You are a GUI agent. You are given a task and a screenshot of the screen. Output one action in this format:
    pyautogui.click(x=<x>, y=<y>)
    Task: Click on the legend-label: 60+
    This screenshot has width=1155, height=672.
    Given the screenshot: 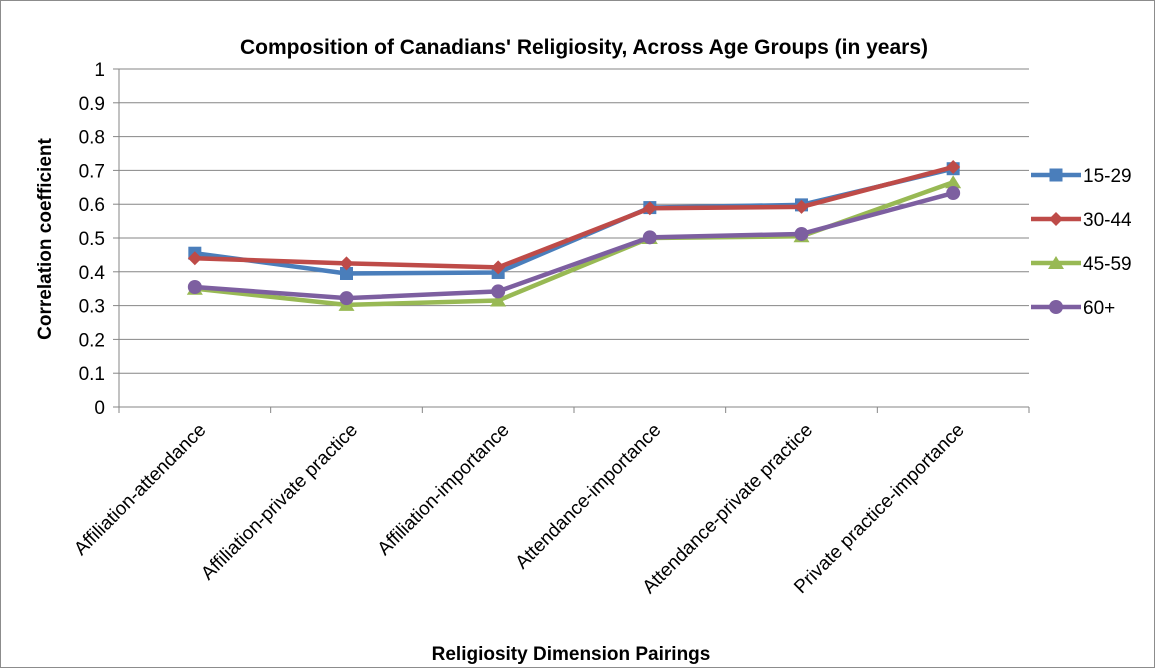 What is the action you would take?
    pyautogui.click(x=1099, y=308)
    